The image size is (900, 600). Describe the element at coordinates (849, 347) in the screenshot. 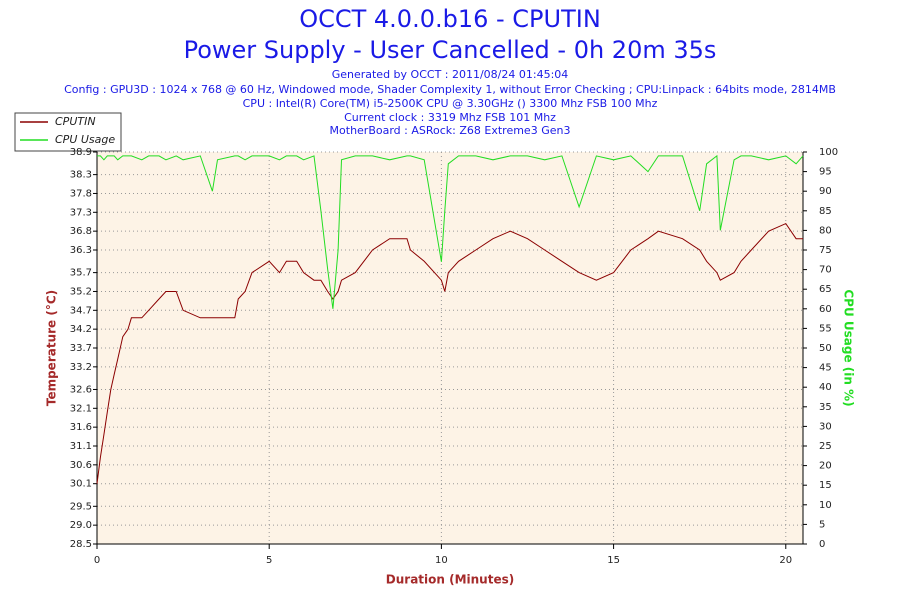

I see `y2-axis-label: CPU Usage (in %)` at that location.